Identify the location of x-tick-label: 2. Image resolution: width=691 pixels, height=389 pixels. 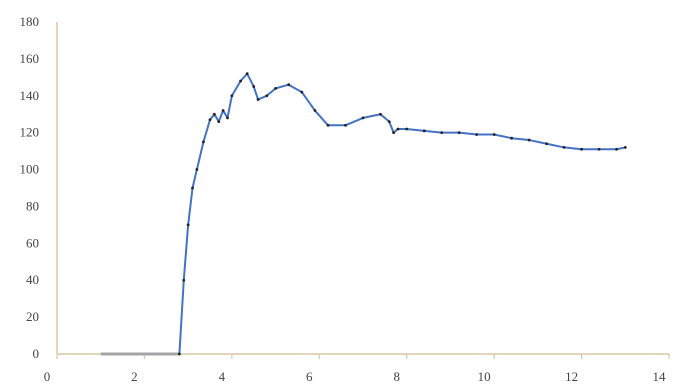
(134, 376).